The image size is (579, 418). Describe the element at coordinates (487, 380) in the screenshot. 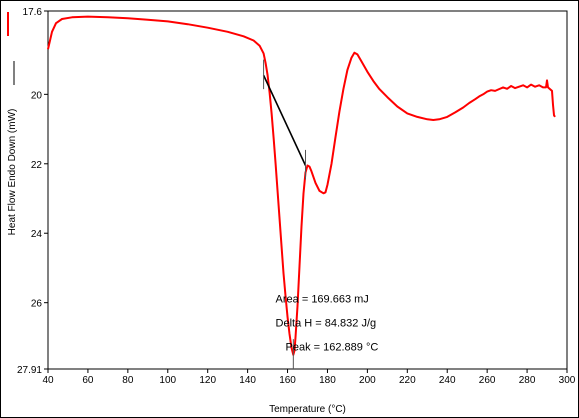

I see `x-tick-label: 260` at that location.